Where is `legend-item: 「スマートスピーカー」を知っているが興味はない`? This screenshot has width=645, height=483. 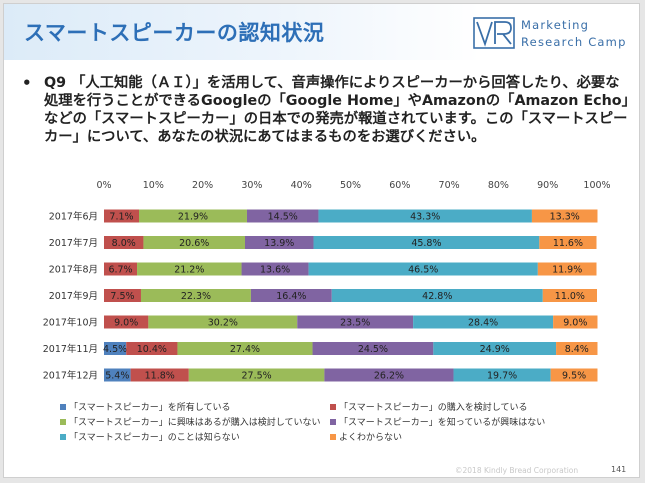 legend-item: 「スマートスピーカー」を知っているが興味はない is located at coordinates (437, 421).